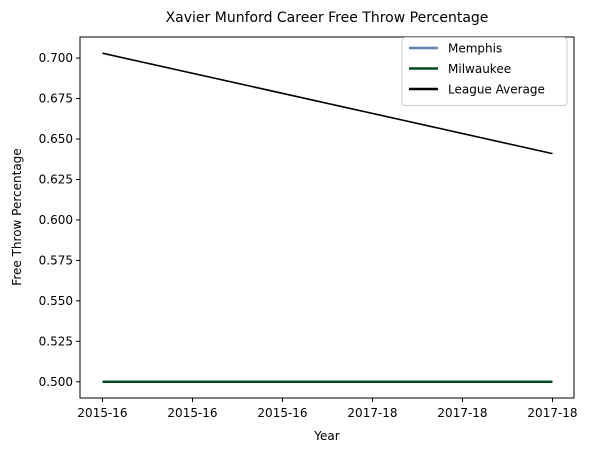 The height and width of the screenshot is (453, 591). Describe the element at coordinates (56, 260) in the screenshot. I see `y-tick-label: 0.575` at that location.